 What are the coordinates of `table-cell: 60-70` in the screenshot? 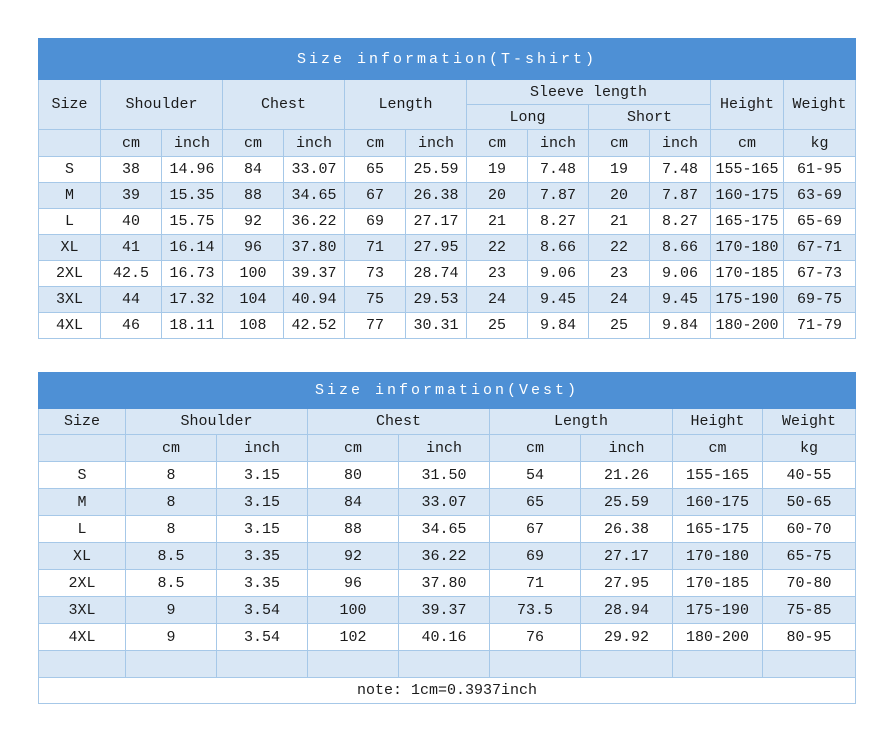 It's located at (809, 529).